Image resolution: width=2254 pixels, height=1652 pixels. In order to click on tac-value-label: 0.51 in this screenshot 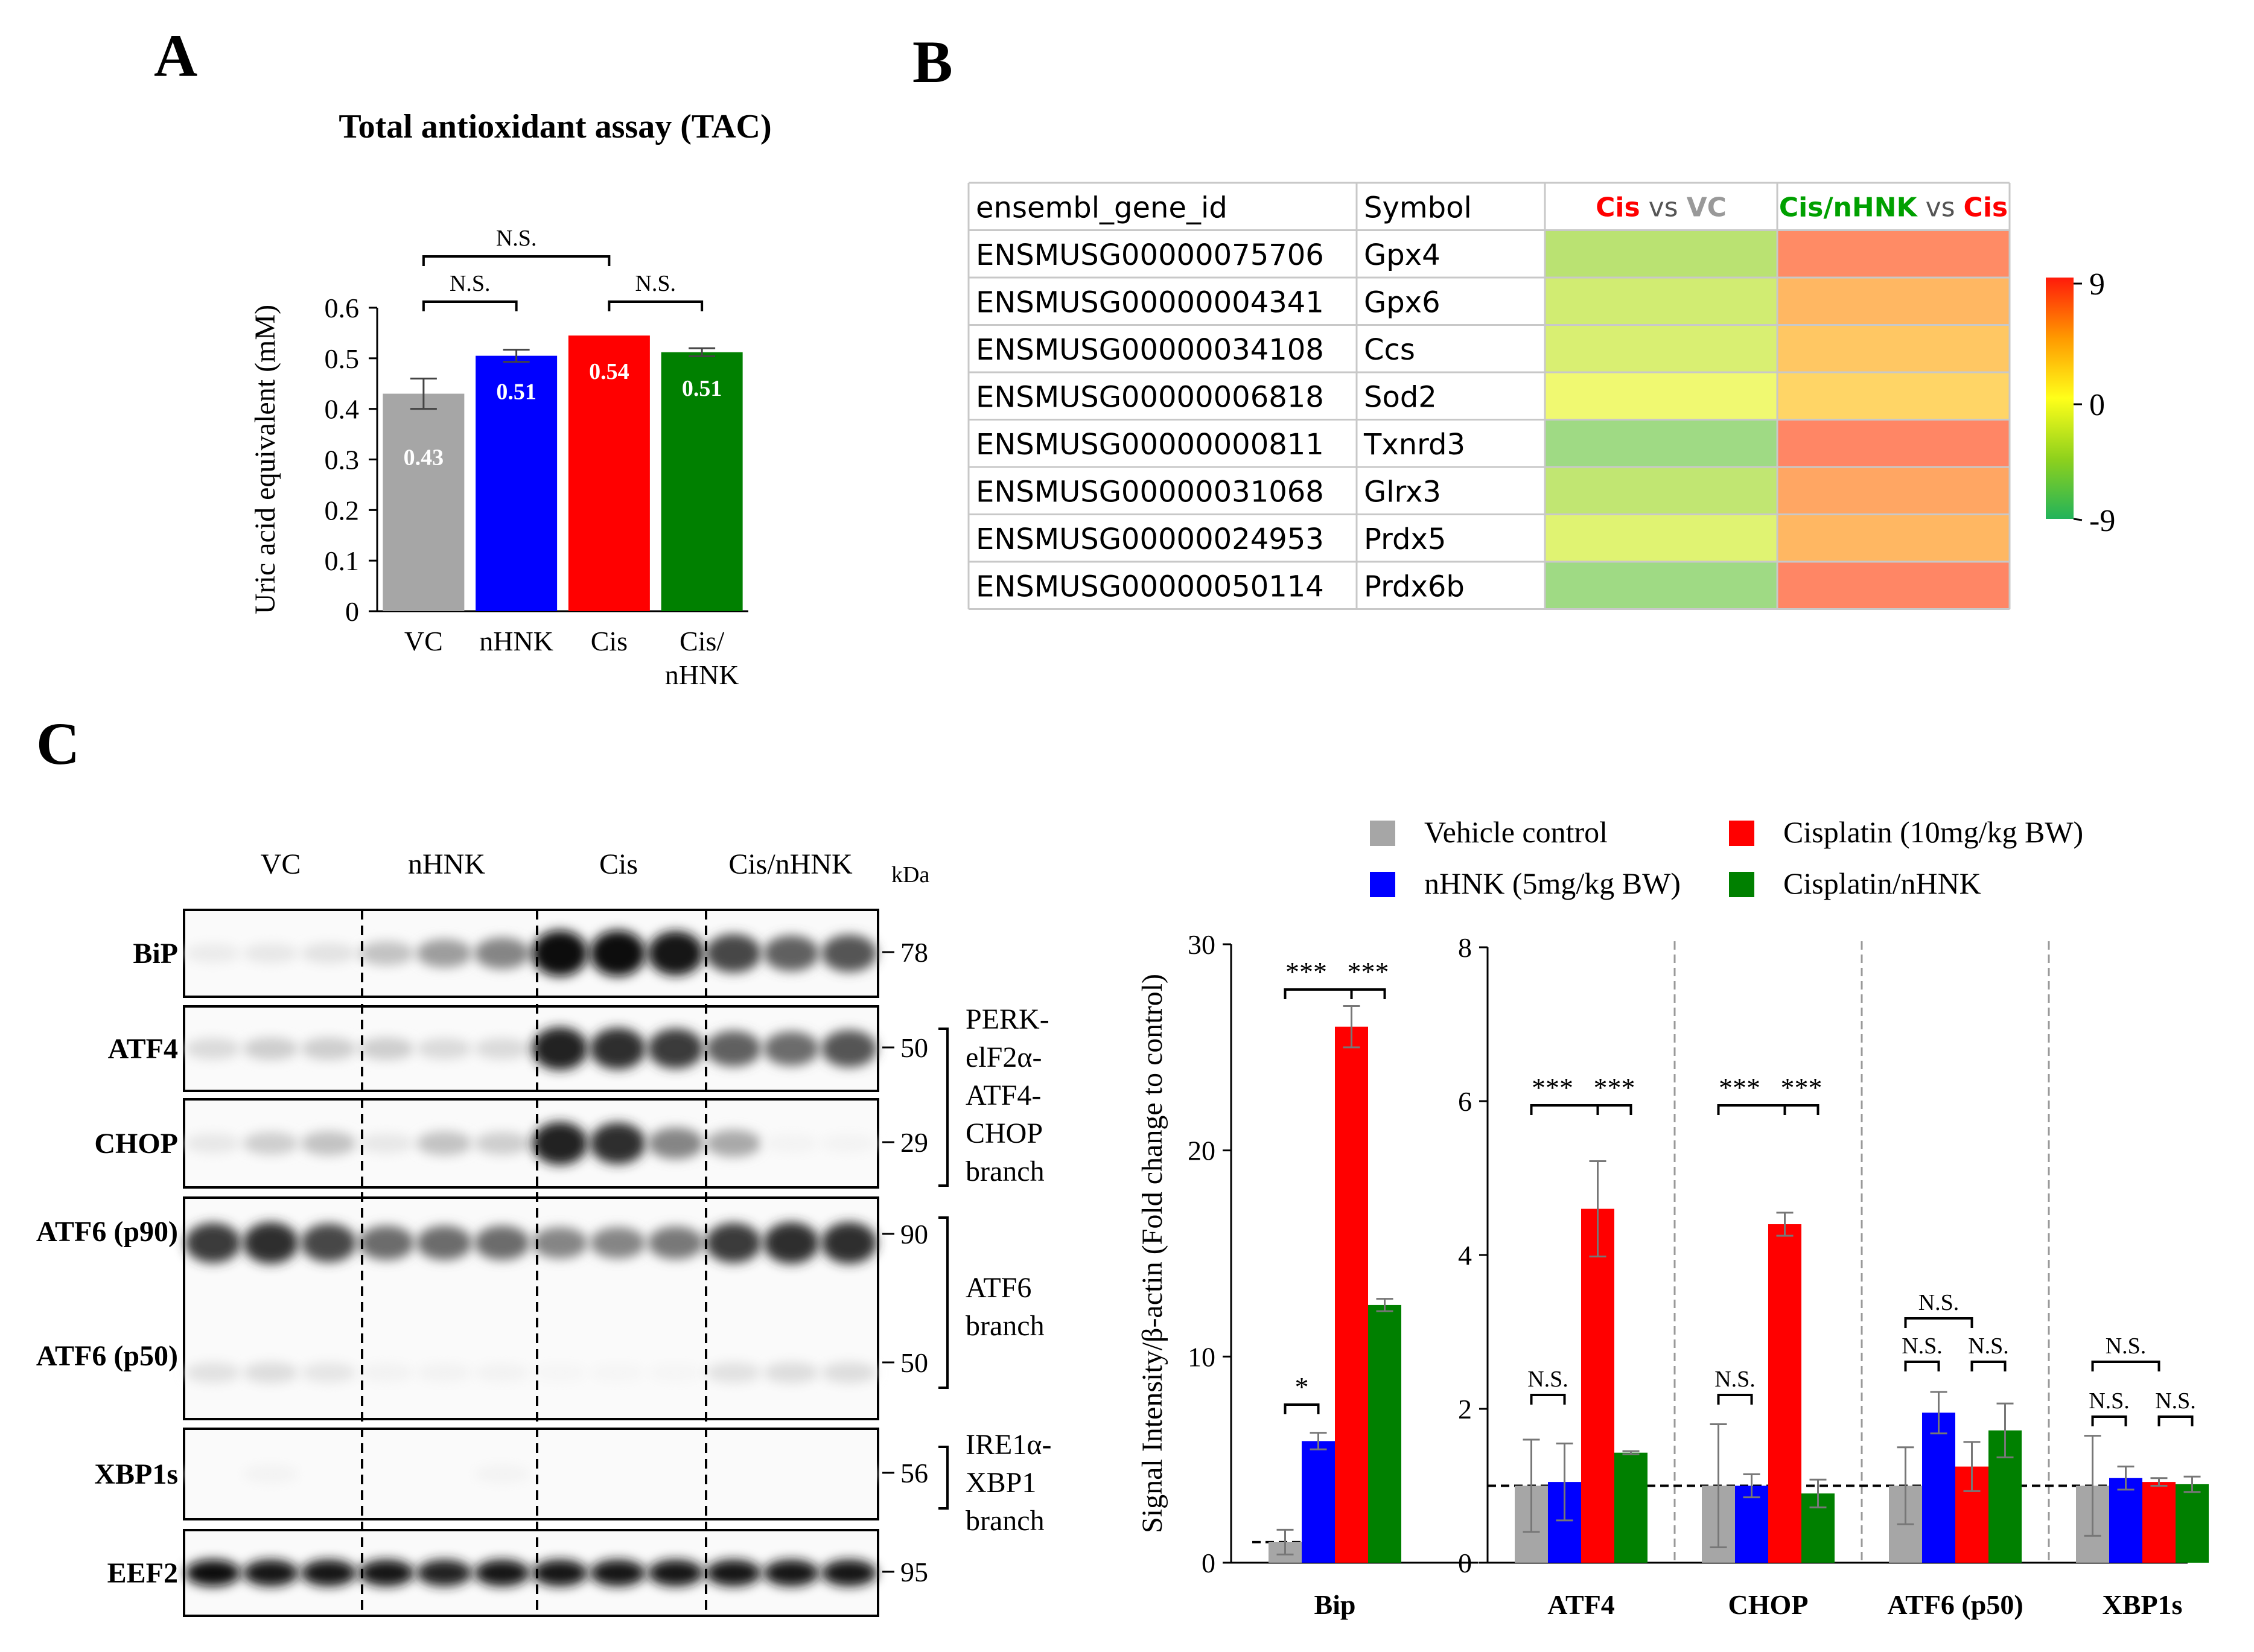, I will do `click(702, 388)`.